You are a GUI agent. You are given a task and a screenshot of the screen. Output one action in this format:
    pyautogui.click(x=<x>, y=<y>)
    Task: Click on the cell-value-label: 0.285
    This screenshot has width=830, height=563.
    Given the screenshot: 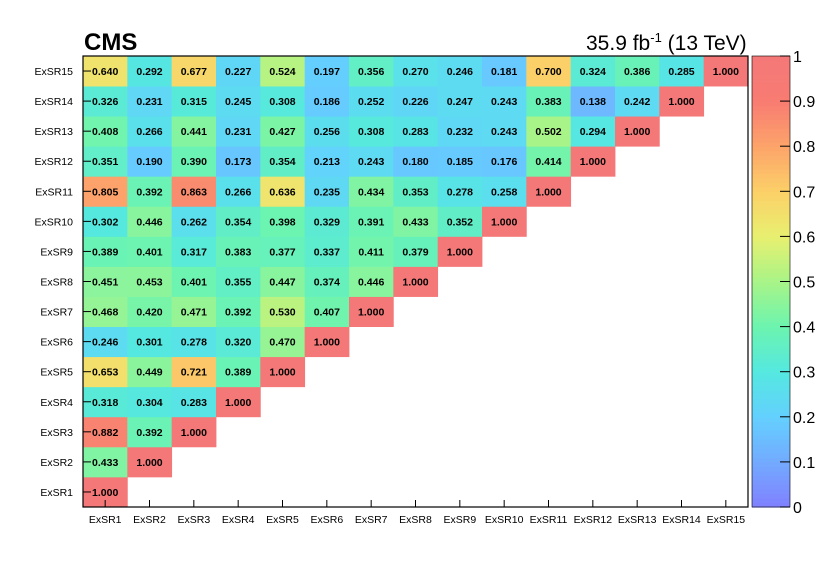 What is the action you would take?
    pyautogui.click(x=681, y=72)
    